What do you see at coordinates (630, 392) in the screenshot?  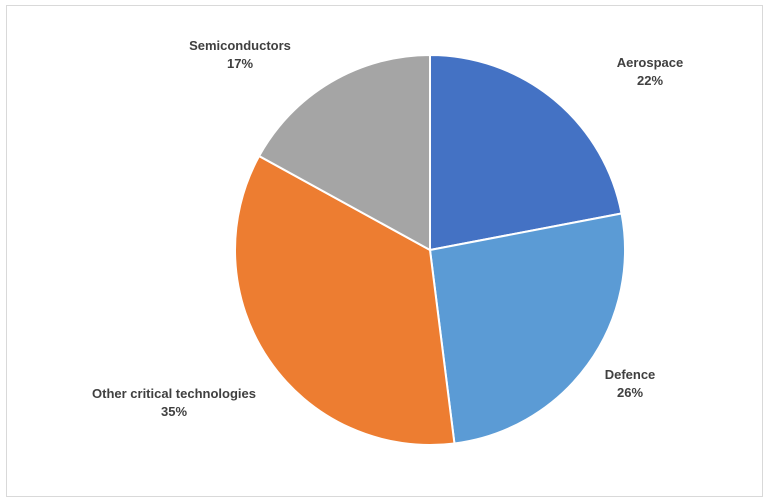 I see `slice-percent-defence: 26%` at bounding box center [630, 392].